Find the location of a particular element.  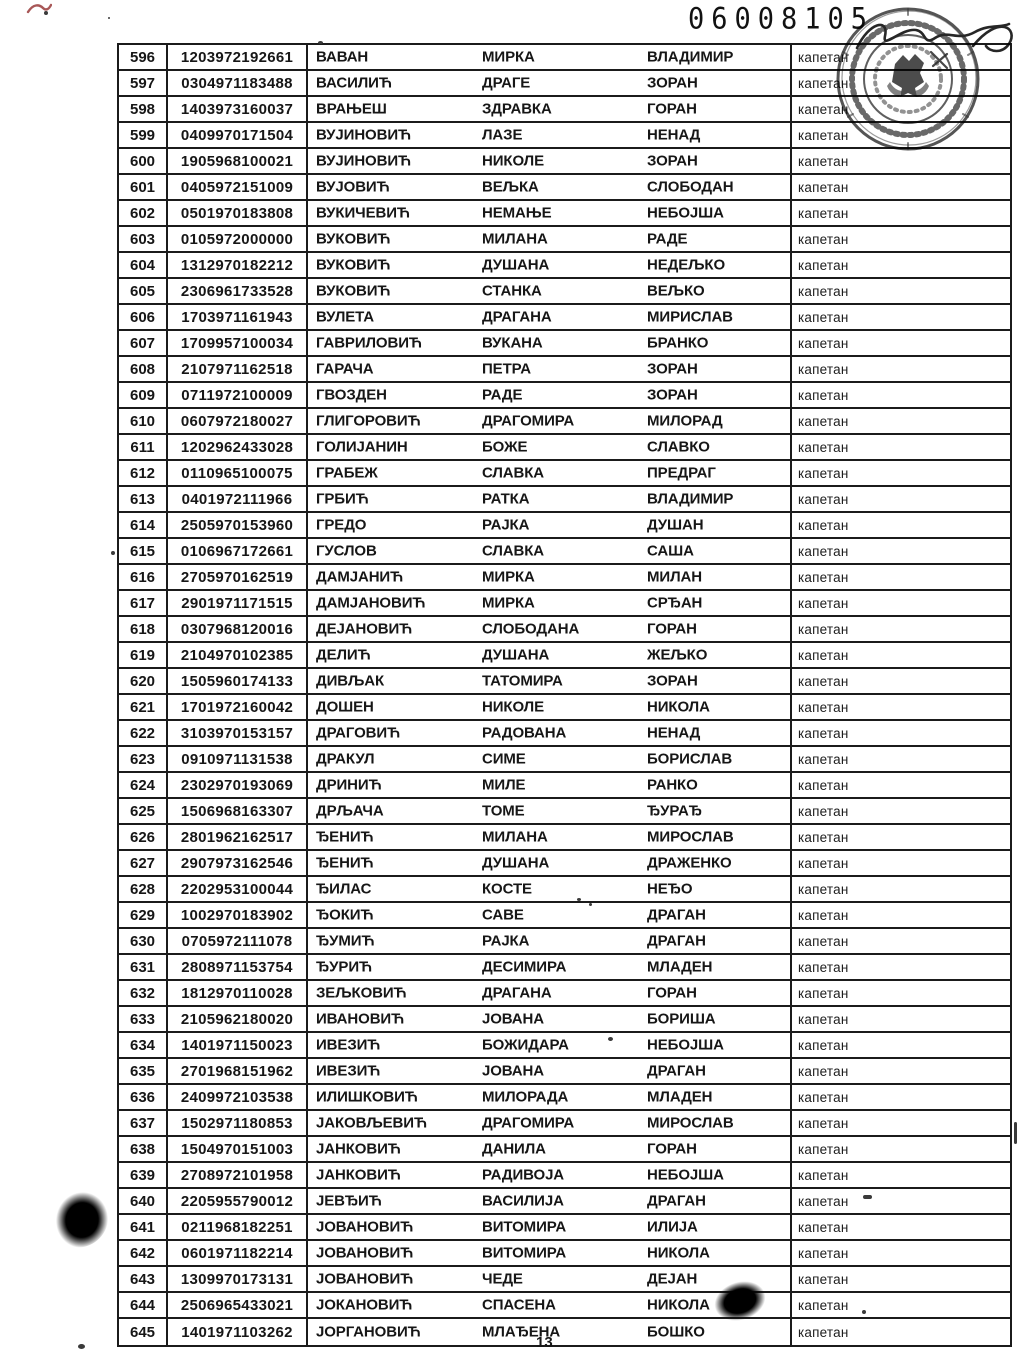

cell-names: ГАРАЧА ПЕТРА ЗОРАН is located at coordinates (550, 369).